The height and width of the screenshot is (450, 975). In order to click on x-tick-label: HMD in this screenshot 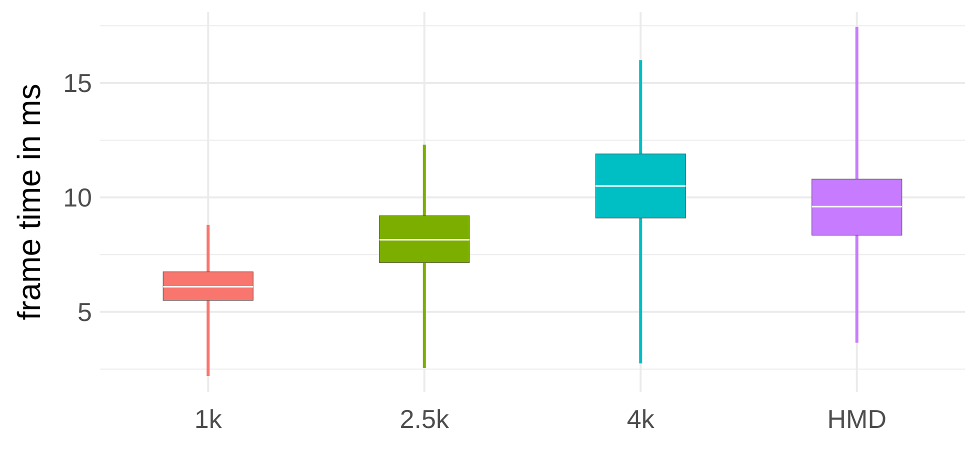, I will do `click(856, 419)`.